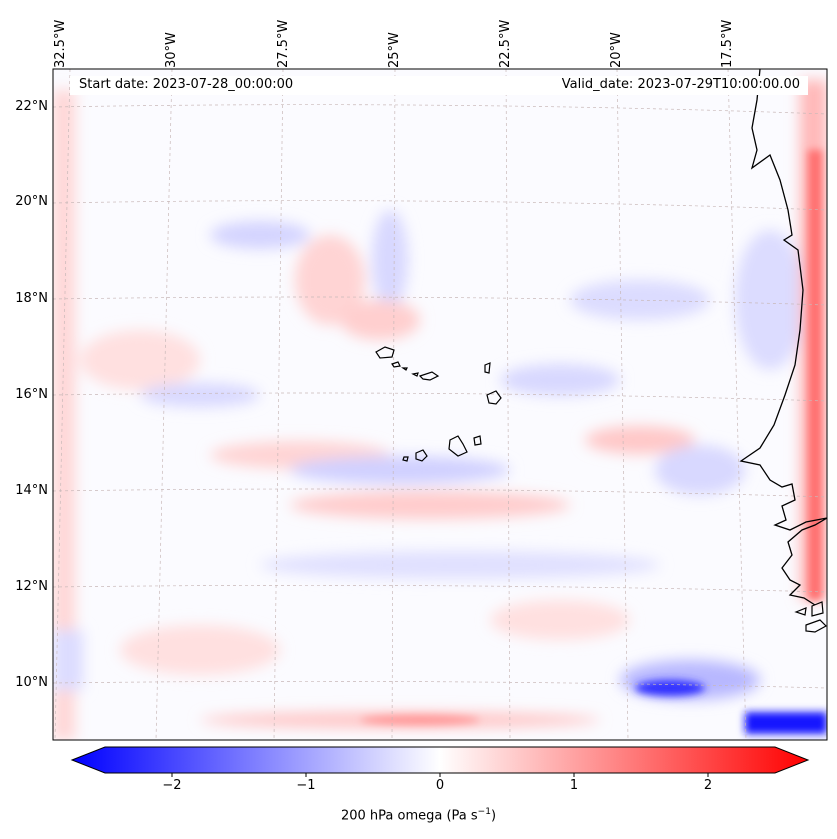  Describe the element at coordinates (186, 84) in the screenshot. I see `start-date-label: Start date: 2023-07-28_00:00:00` at that location.